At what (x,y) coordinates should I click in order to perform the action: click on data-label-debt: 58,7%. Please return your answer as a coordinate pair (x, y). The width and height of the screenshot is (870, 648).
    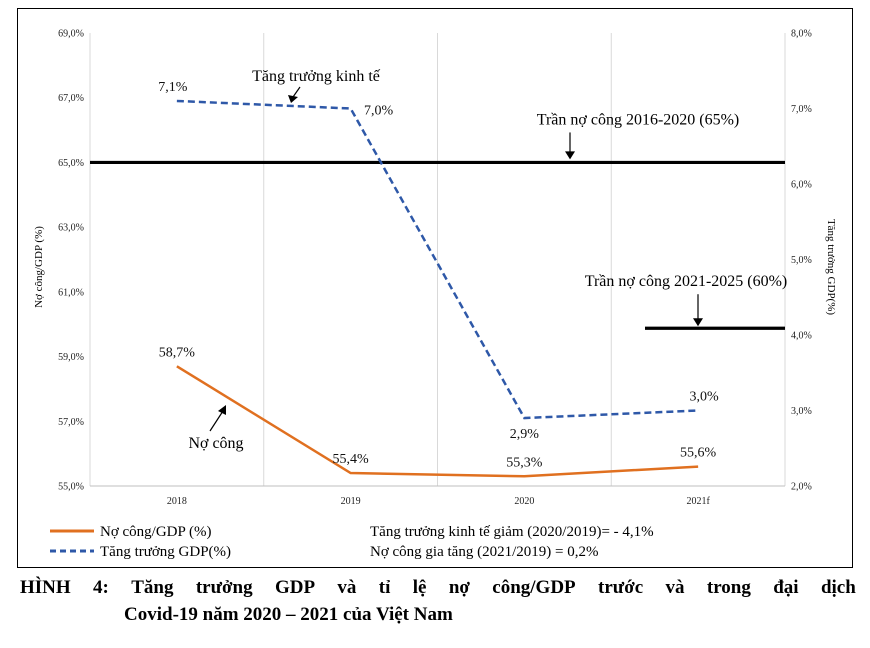
    Looking at the image, I should click on (177, 352).